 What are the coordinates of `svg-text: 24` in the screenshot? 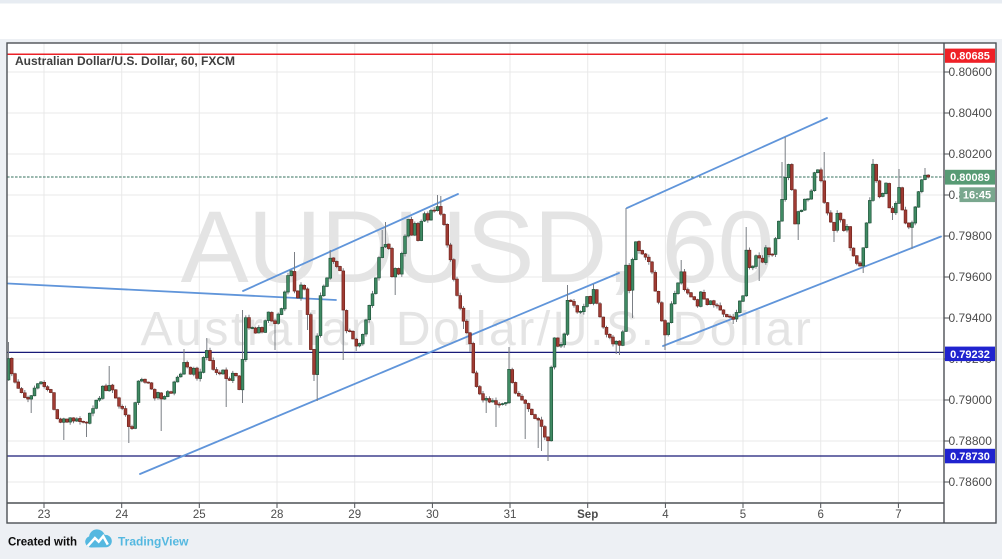 It's located at (121, 515).